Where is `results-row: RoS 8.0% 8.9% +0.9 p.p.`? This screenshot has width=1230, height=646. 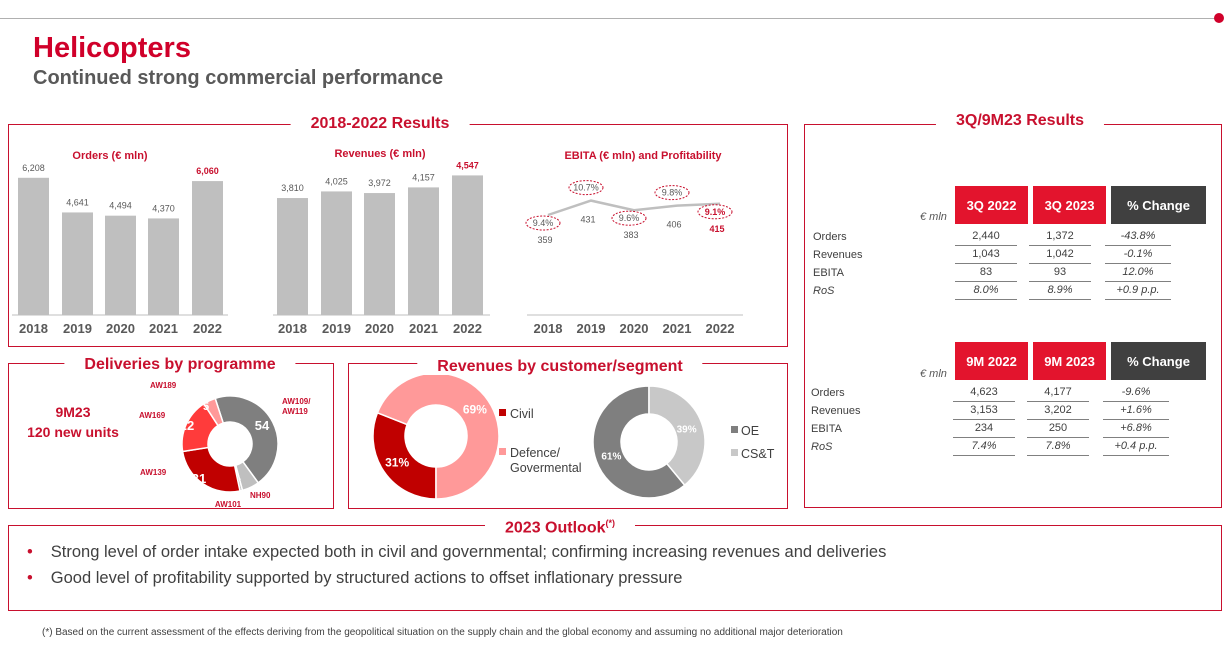
results-row: RoS 8.0% 8.9% +0.9 p.p. is located at coordinates (992, 291).